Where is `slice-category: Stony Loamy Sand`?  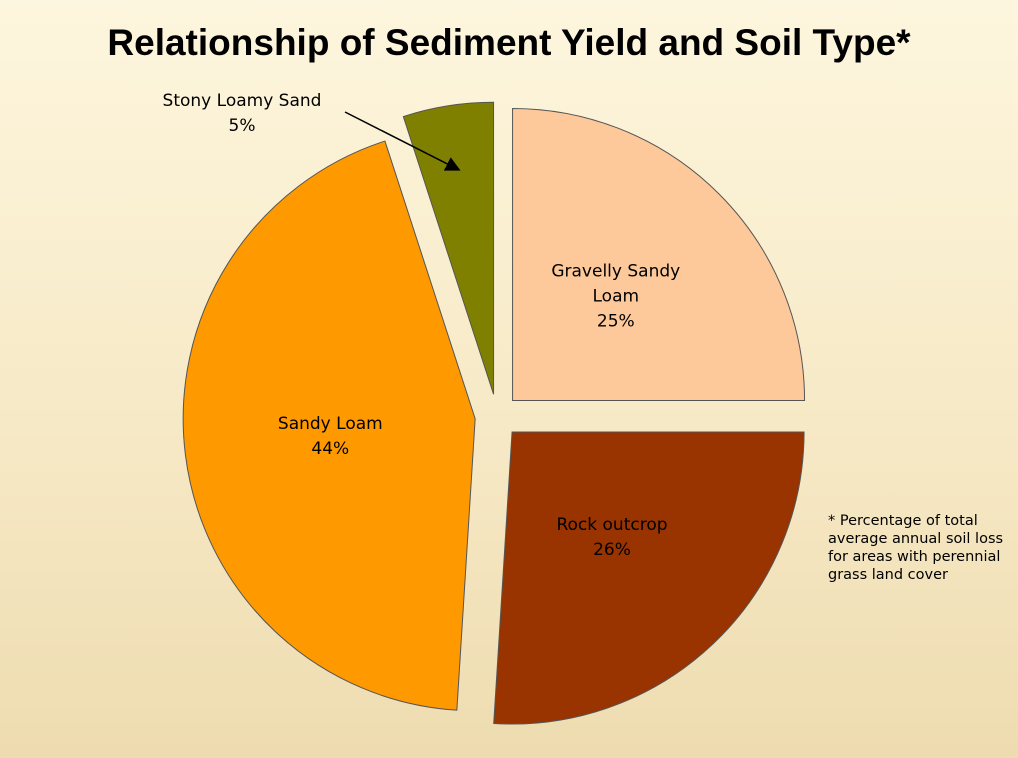
slice-category: Stony Loamy Sand is located at coordinates (242, 101).